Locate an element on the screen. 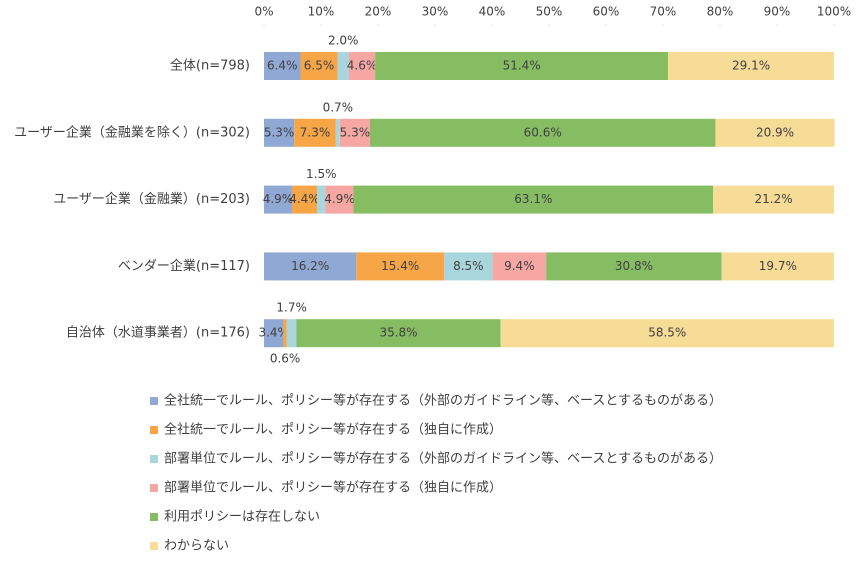 The image size is (856, 561). data-label: 6.5% is located at coordinates (319, 66).